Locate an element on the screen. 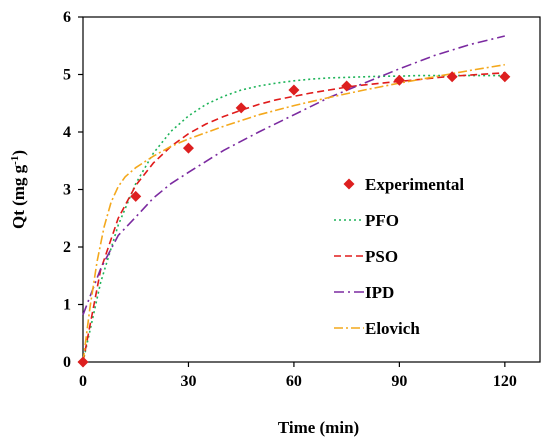 The image size is (550, 444). x-tick-label: 90 is located at coordinates (399, 381).